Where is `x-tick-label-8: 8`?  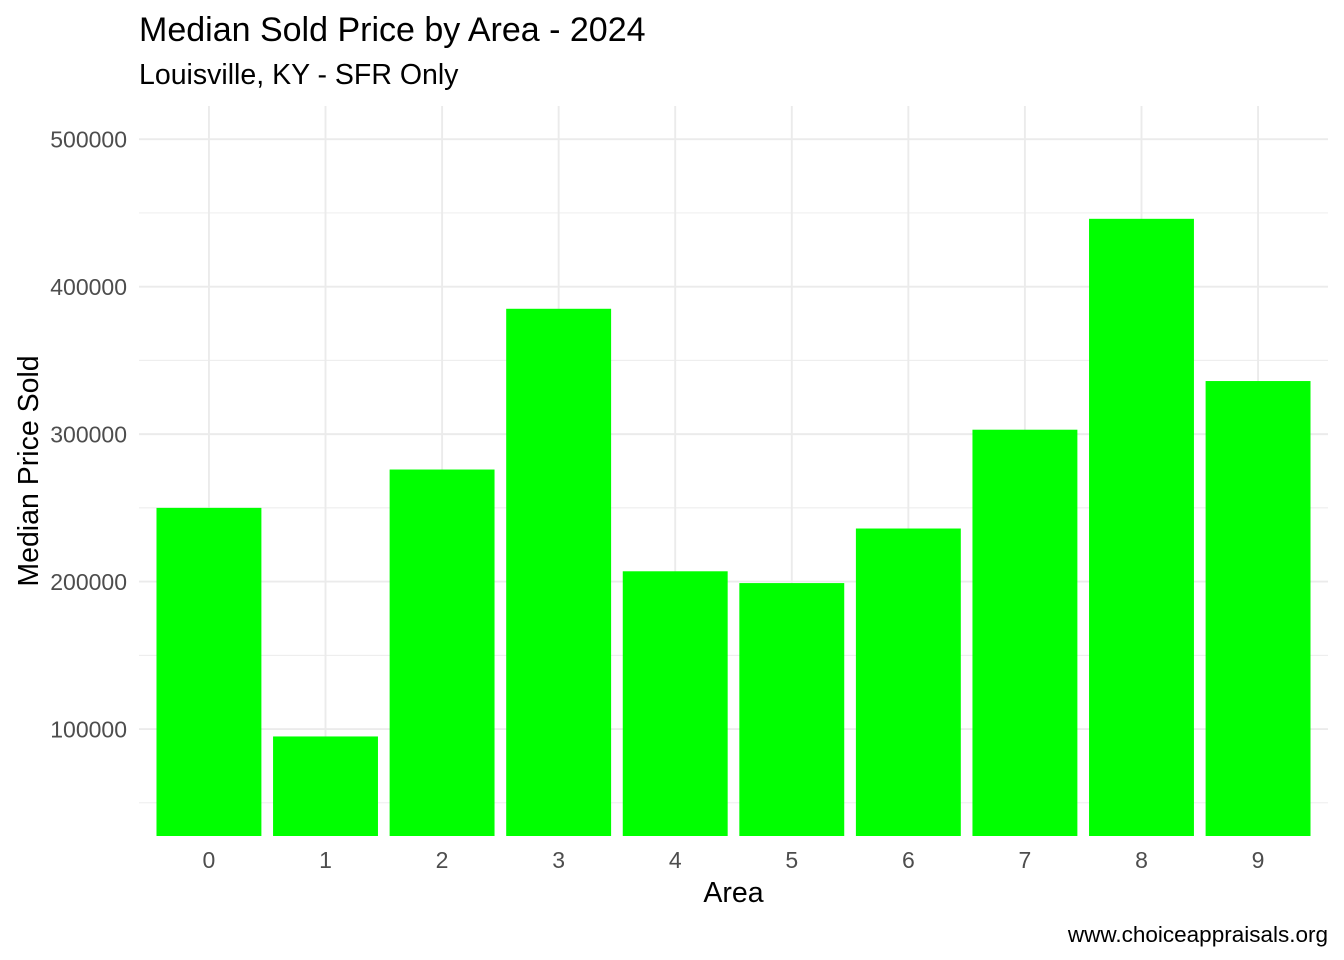 x-tick-label-8: 8 is located at coordinates (1141, 860).